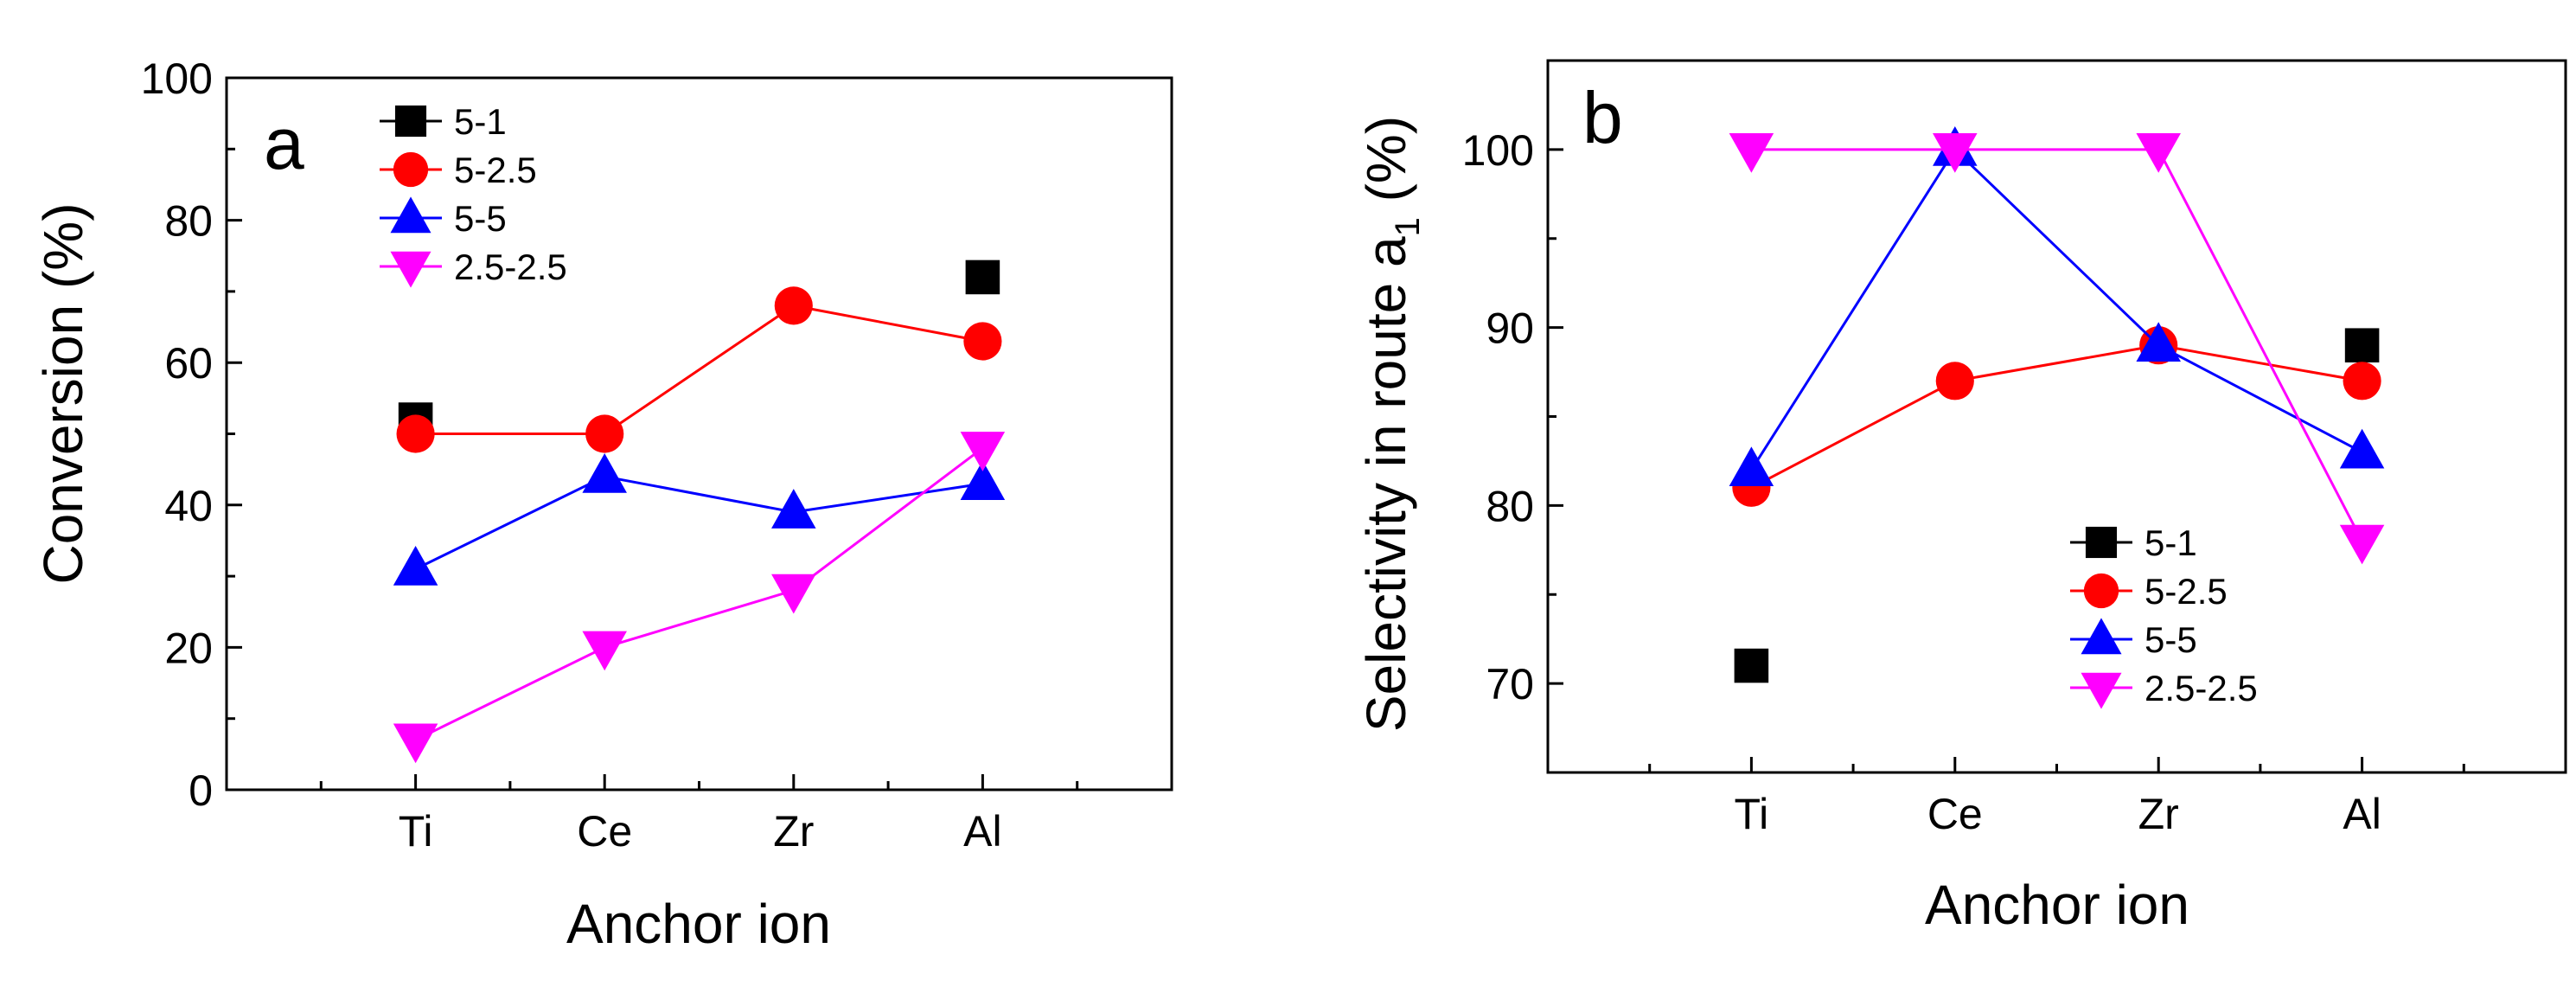 Image resolution: width=2576 pixels, height=987 pixels. What do you see at coordinates (2159, 814) in the screenshot?
I see `panel-b-x-tick-label: Zr` at bounding box center [2159, 814].